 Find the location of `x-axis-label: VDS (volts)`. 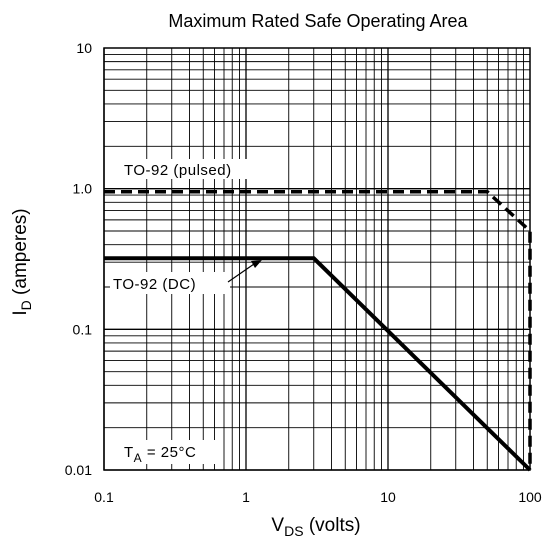

x-axis-label: VDS (volts) is located at coordinates (315, 527).